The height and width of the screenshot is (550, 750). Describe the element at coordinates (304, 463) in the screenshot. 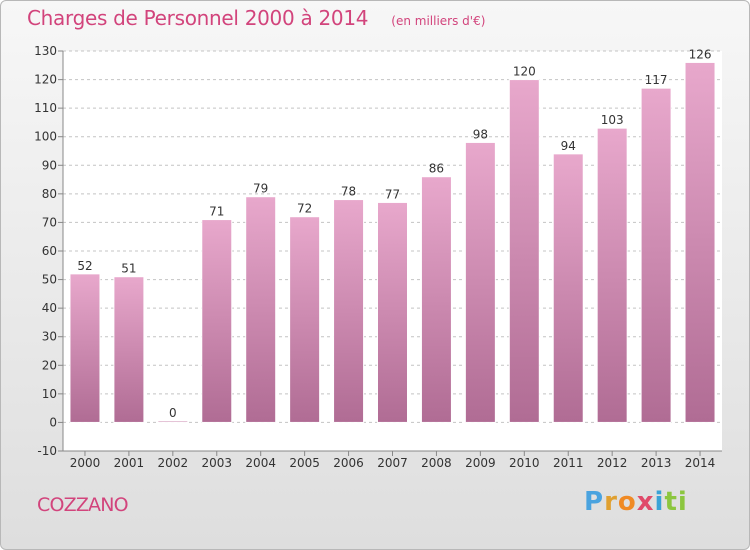

I see `x-tick-label: 2005` at that location.